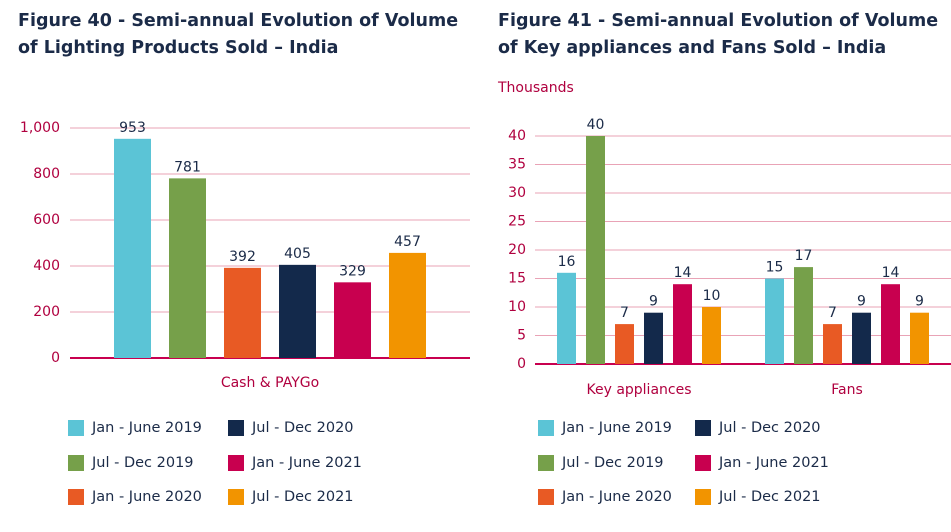  What do you see at coordinates (521, 336) in the screenshot?
I see `y-tick-label: 5` at bounding box center [521, 336].